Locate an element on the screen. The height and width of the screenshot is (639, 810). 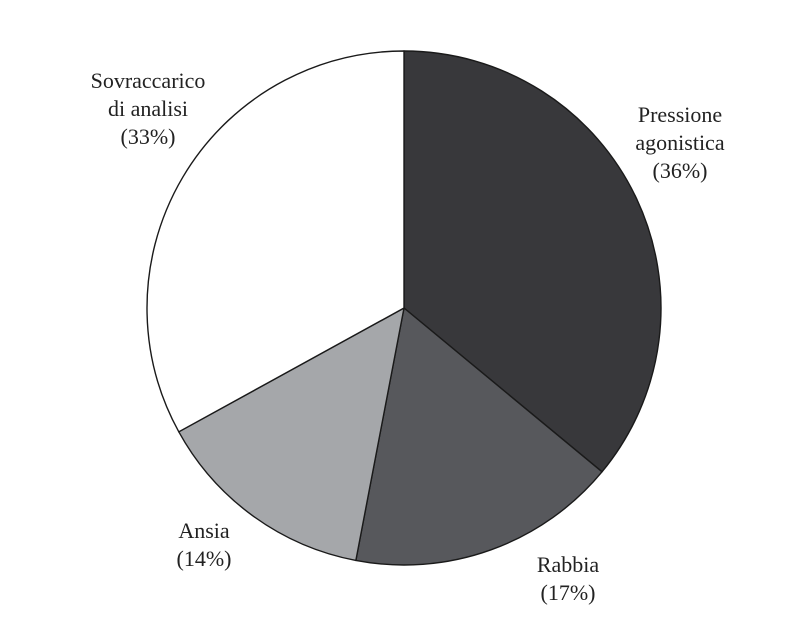
slice-label-4: Sovraccarico di analisi (33%) is located at coordinates (148, 108).